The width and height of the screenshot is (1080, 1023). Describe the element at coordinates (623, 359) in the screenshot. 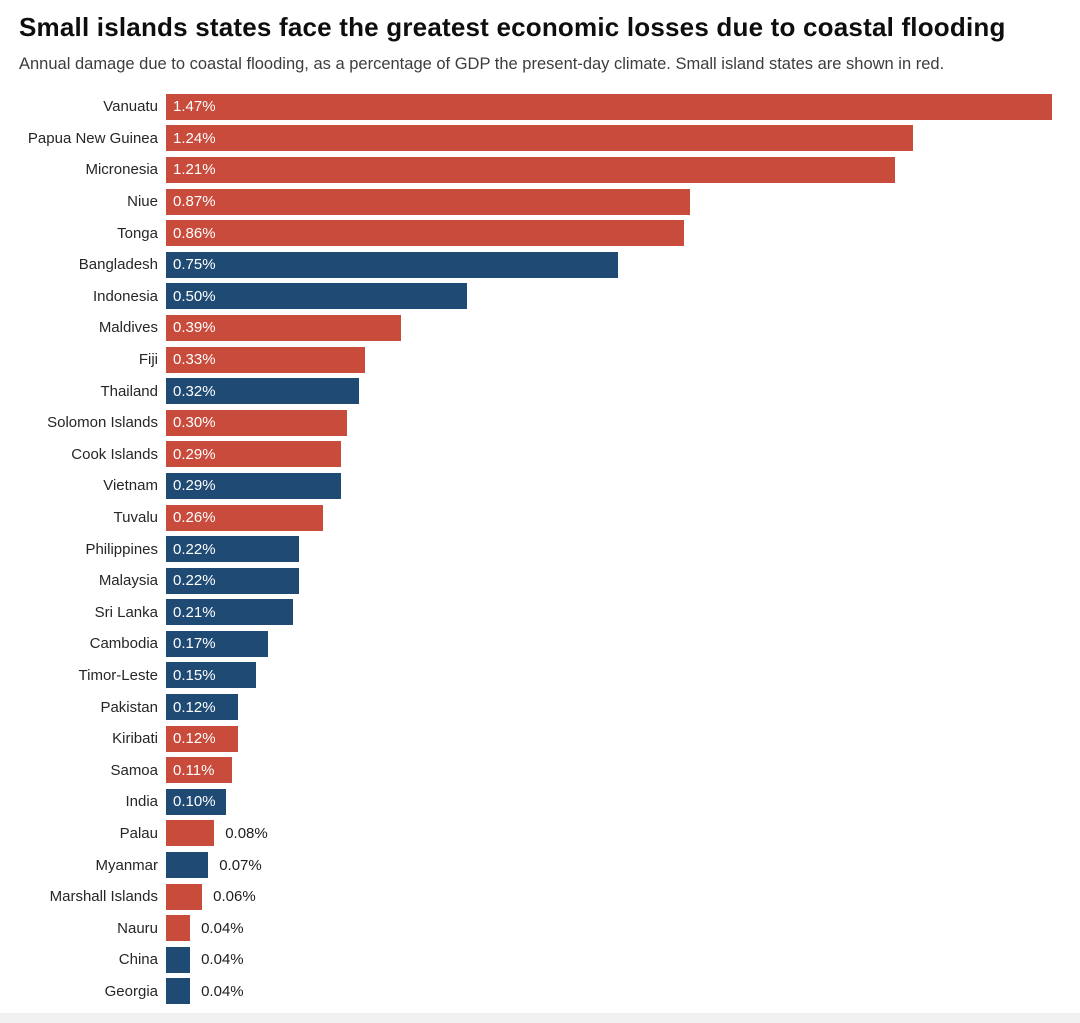

I see `bar-track: 0.33%` at that location.